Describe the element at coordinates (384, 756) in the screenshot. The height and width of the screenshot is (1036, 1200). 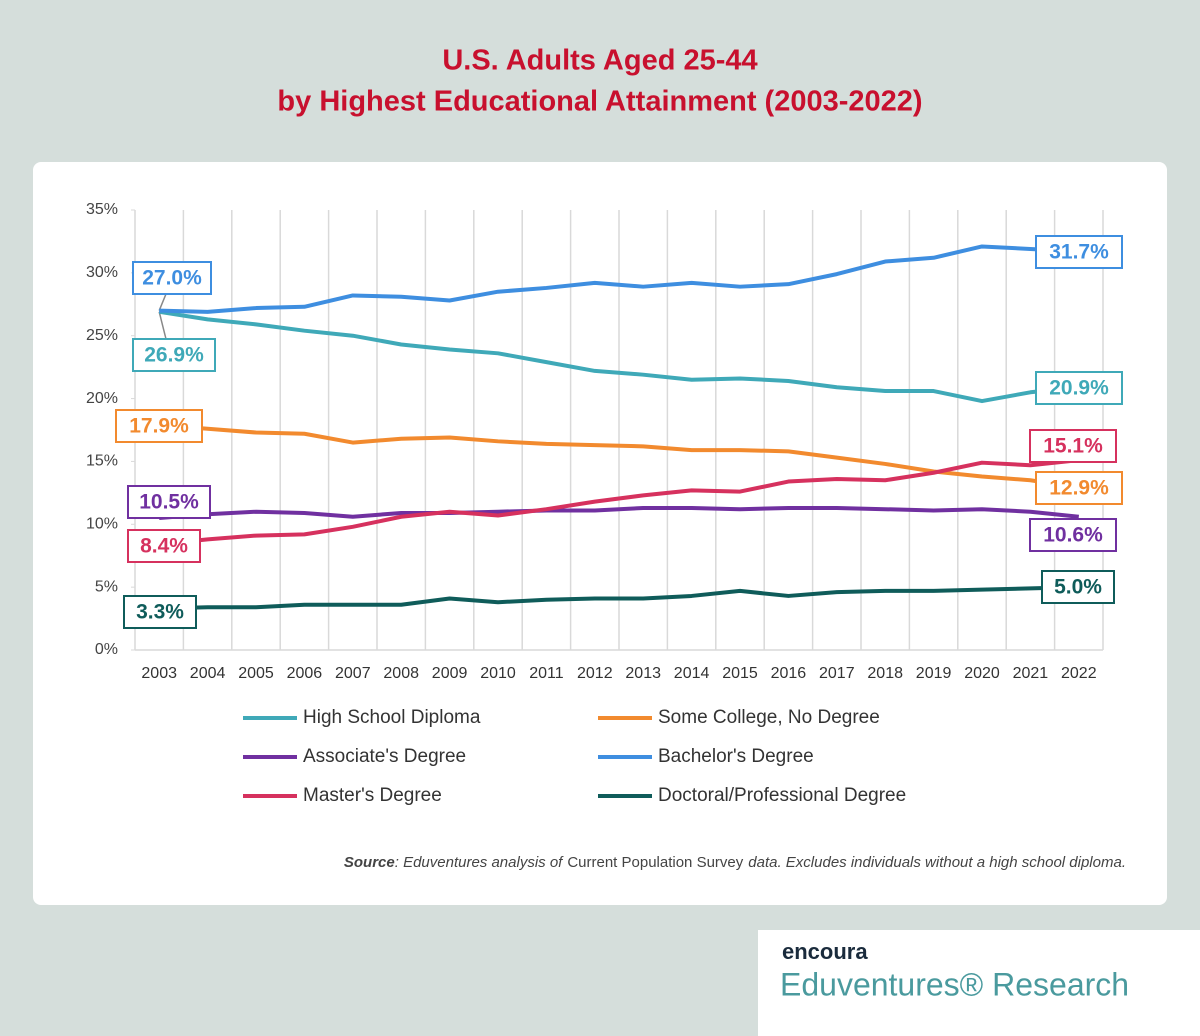
I see `legend-label: Associate's Degree` at that location.